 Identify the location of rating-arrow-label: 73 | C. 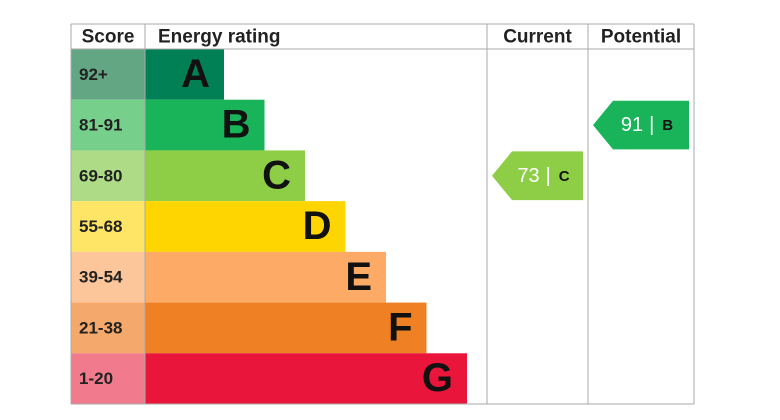
(543, 176).